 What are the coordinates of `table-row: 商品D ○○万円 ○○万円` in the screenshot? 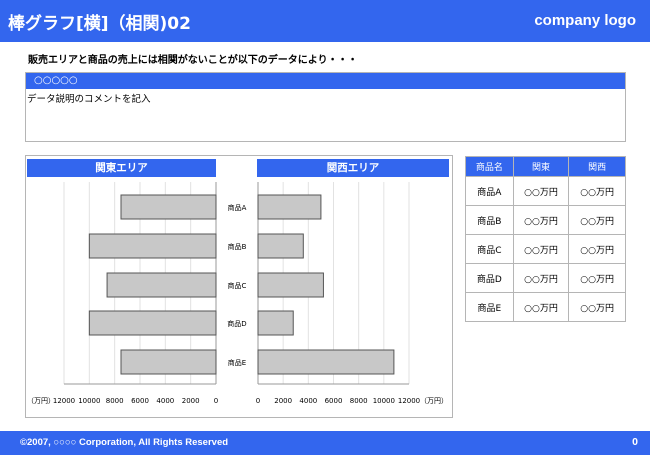 It's located at (545, 278).